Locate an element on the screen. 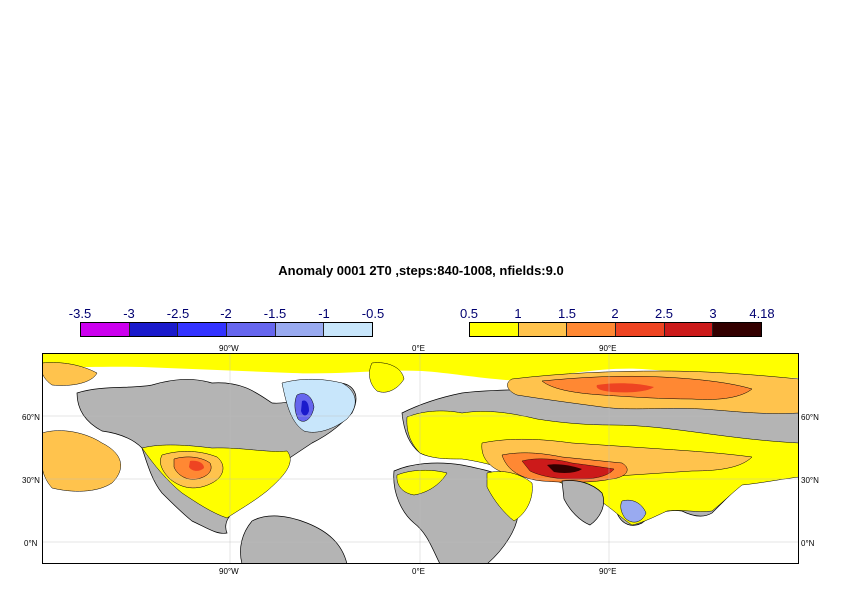  right-lat-label: 30°N is located at coordinates (810, 480).